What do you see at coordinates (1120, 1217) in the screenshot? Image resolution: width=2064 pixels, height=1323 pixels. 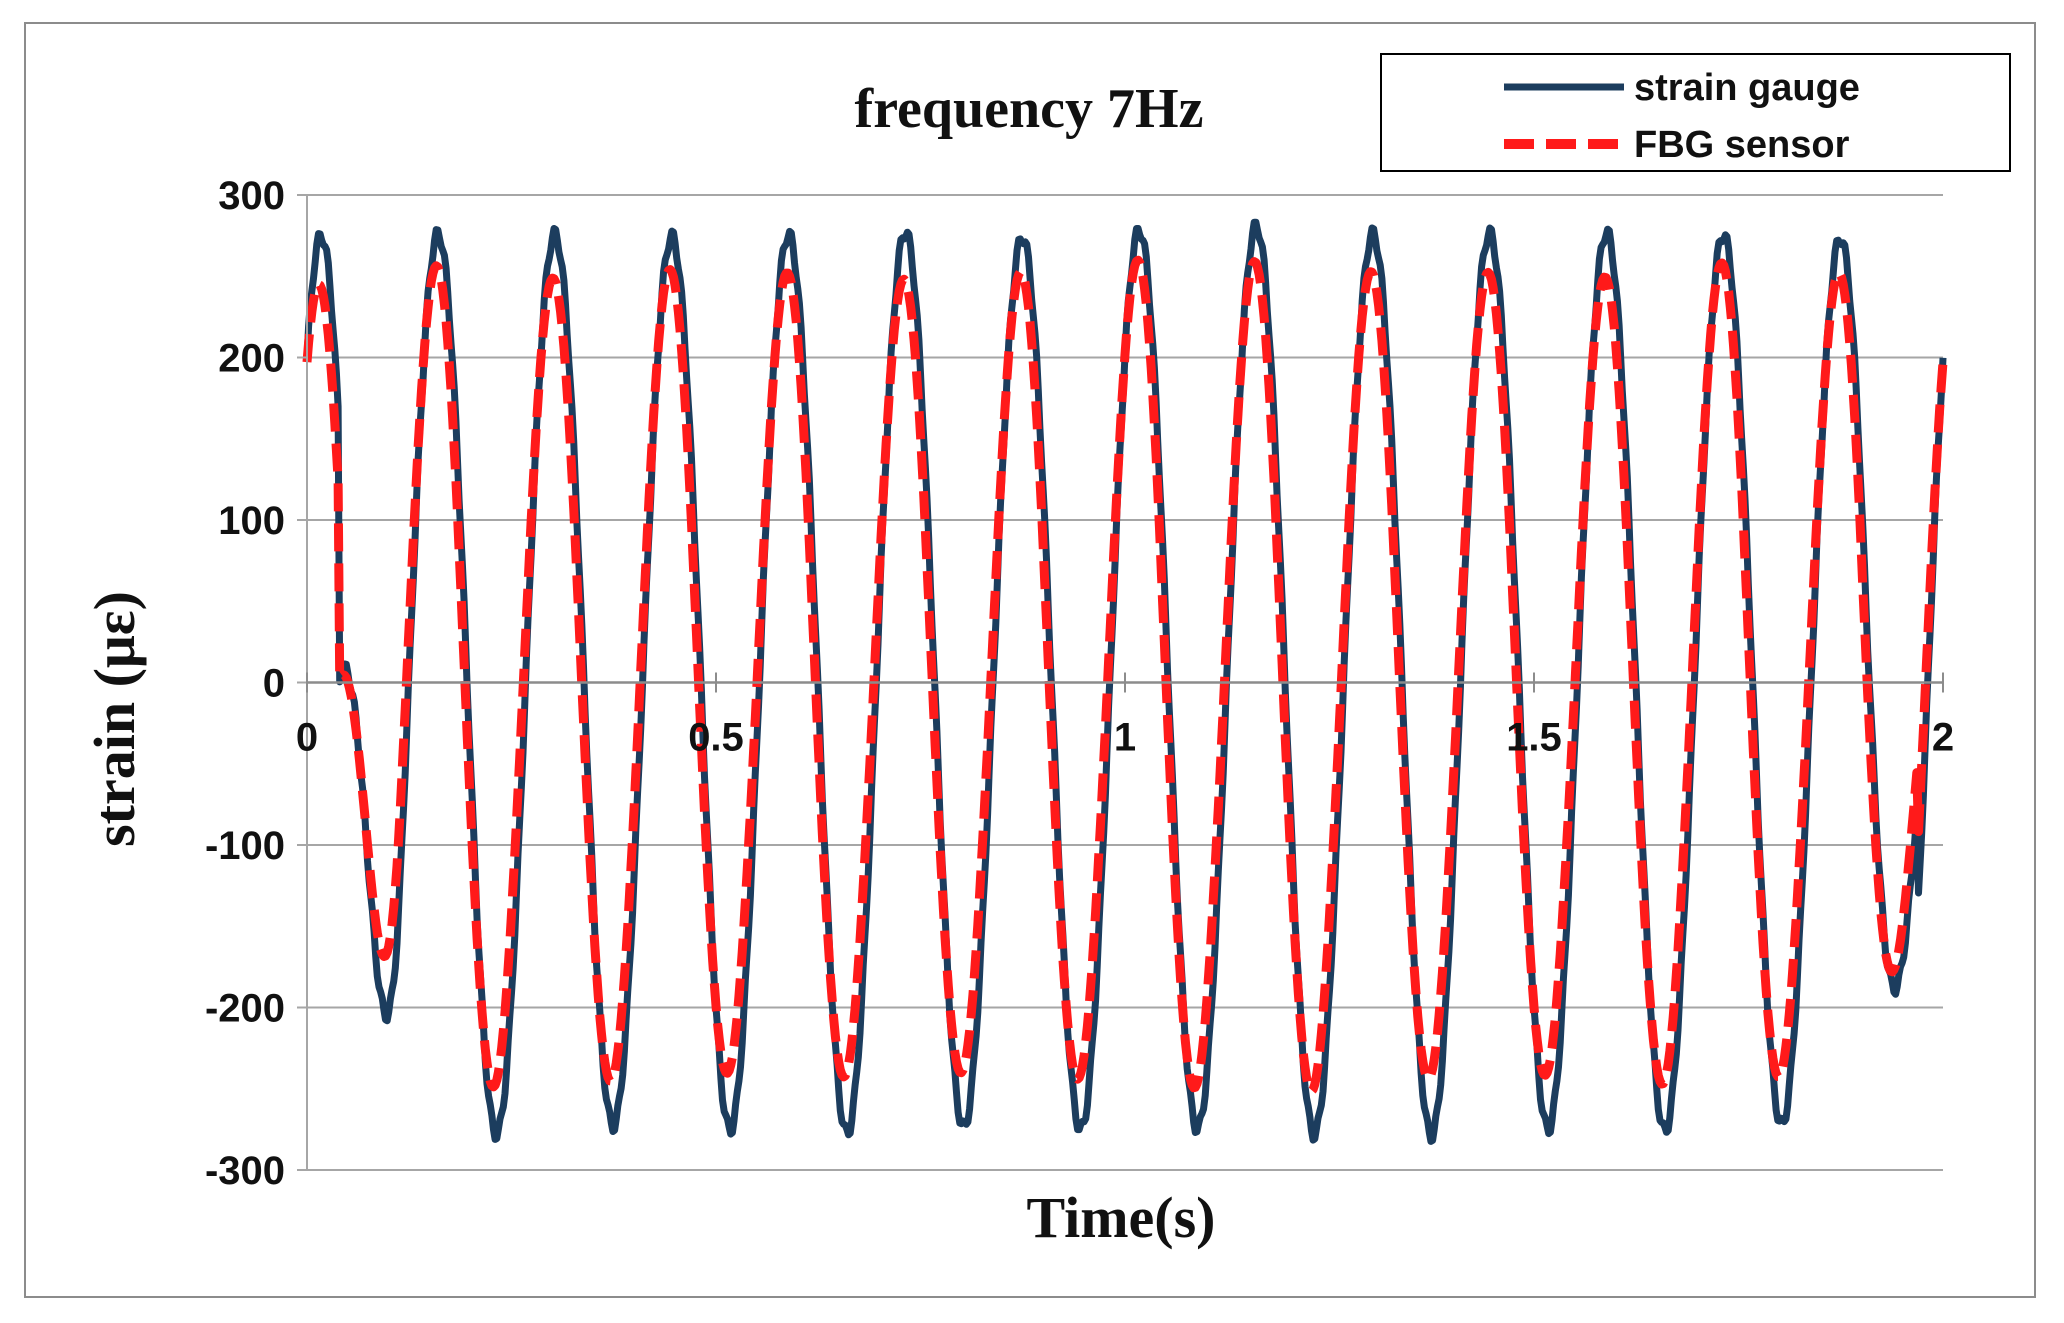 I see `x-axis-label: Time(s)` at bounding box center [1120, 1217].